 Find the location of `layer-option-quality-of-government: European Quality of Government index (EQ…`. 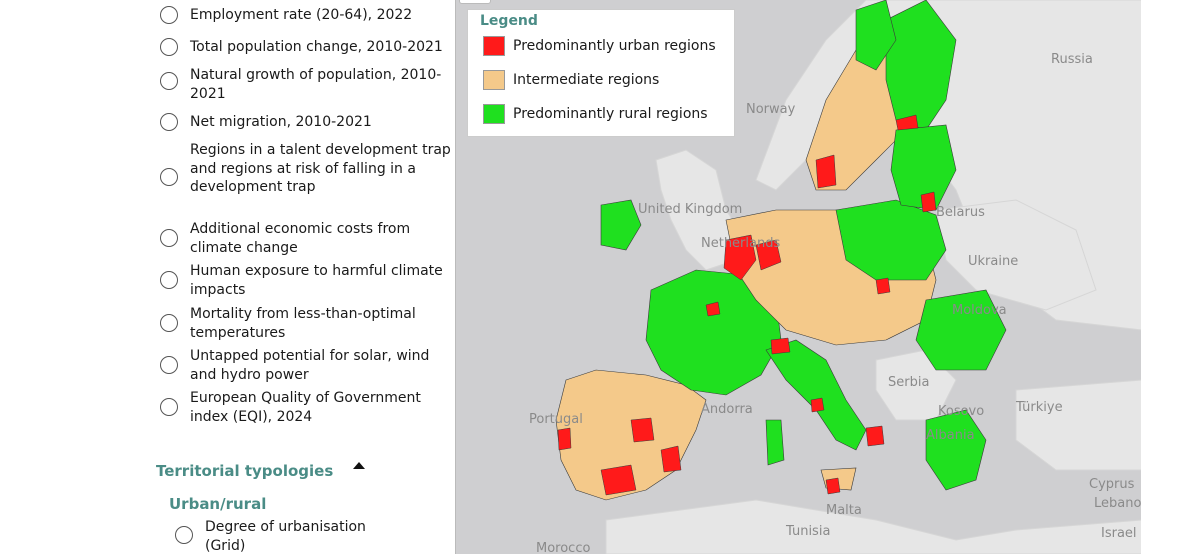

layer-option-quality-of-government: European Quality of Government index (EQ… is located at coordinates (290, 407).